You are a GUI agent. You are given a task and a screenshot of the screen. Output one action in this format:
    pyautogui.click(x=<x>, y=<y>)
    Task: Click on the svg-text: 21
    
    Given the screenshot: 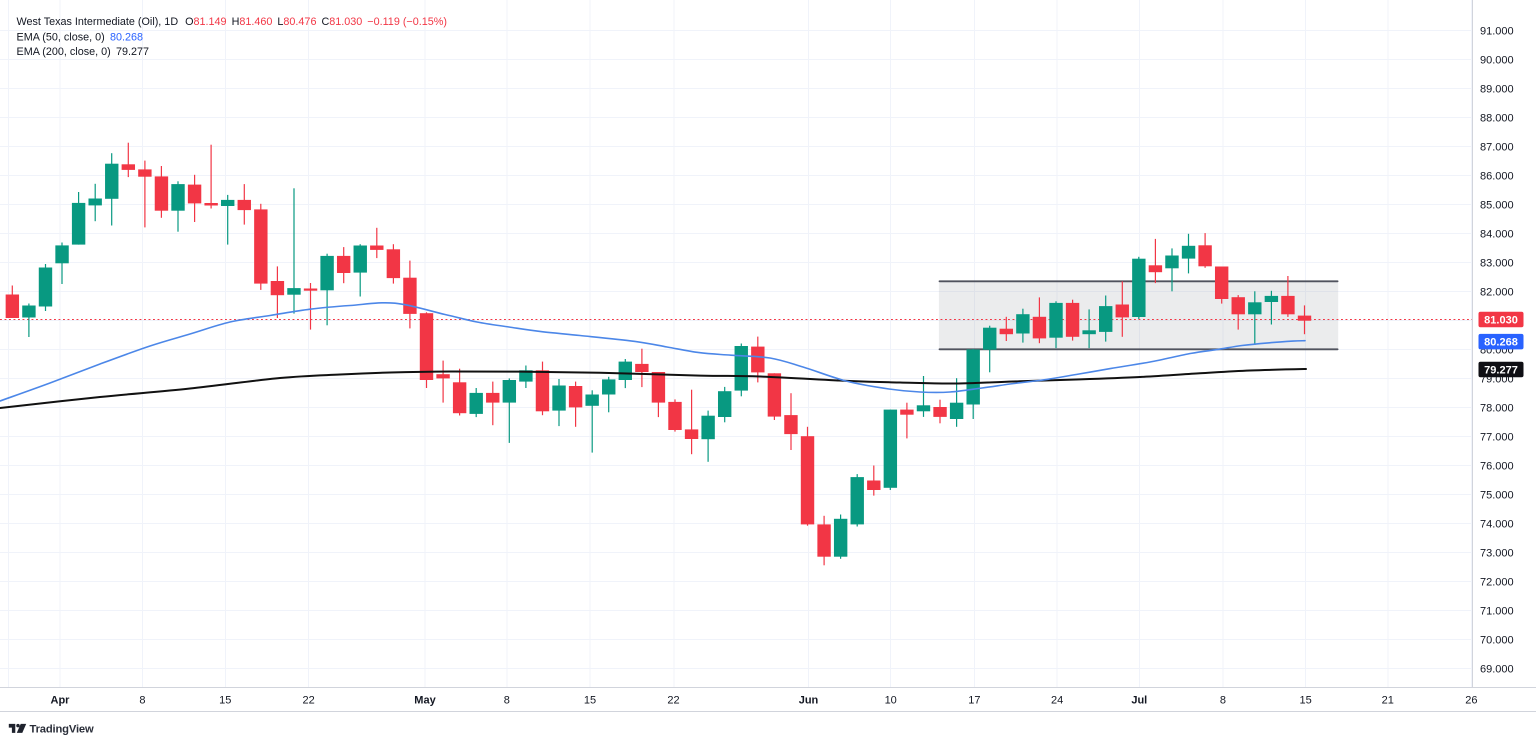 What is the action you would take?
    pyautogui.click(x=1388, y=701)
    